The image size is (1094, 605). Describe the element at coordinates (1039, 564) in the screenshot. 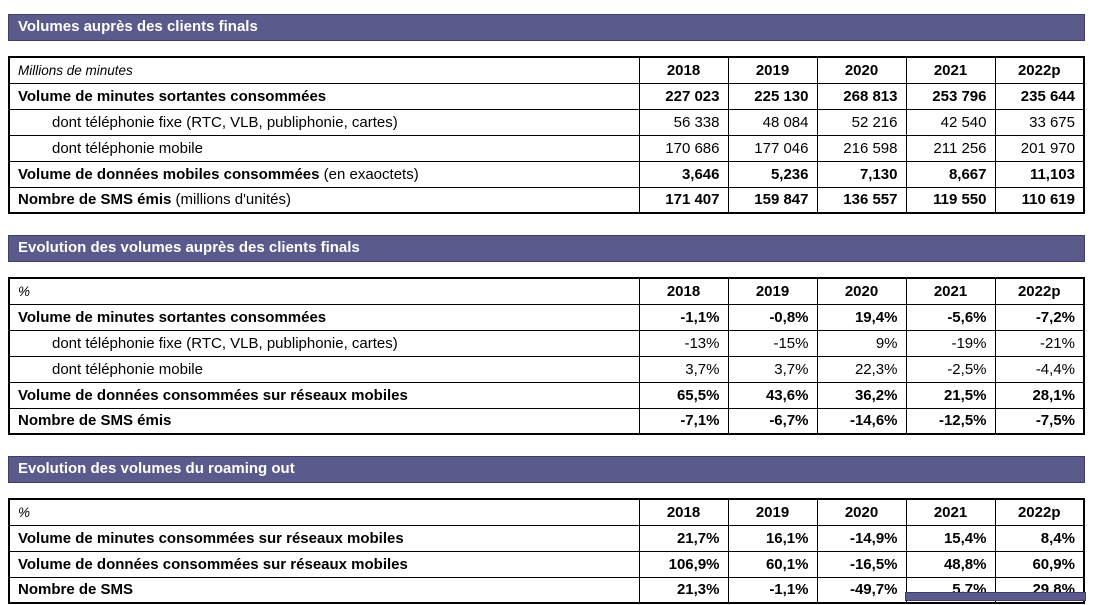

I see `value-cell: 60,9%` at that location.